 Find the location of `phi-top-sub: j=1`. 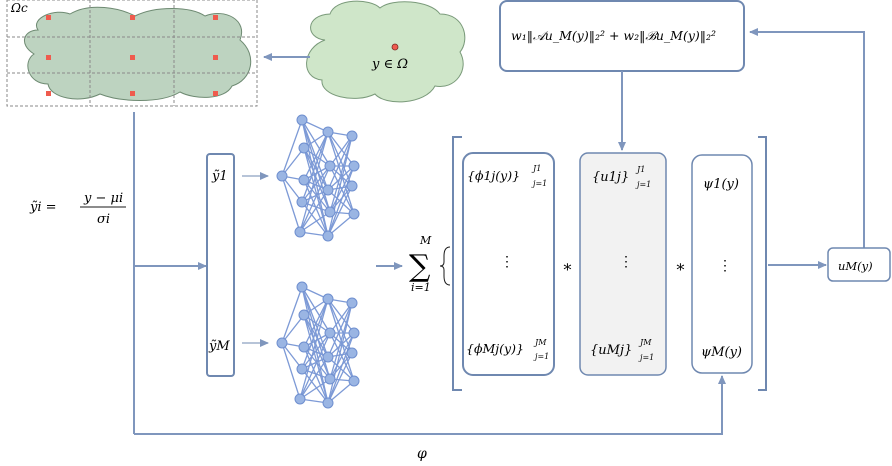

phi-top-sub: j=1 is located at coordinates (539, 183).